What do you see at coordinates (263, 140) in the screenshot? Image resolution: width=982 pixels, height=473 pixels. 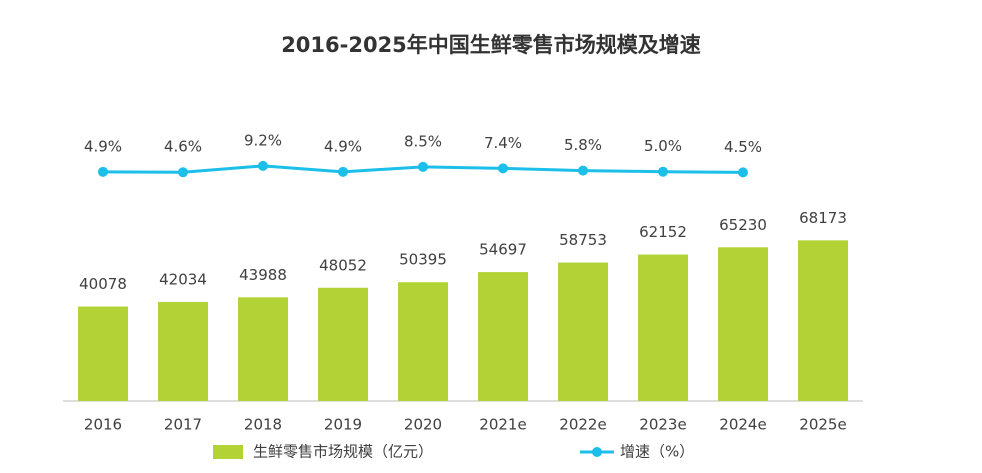 I see `data-label: 9.2%` at bounding box center [263, 140].